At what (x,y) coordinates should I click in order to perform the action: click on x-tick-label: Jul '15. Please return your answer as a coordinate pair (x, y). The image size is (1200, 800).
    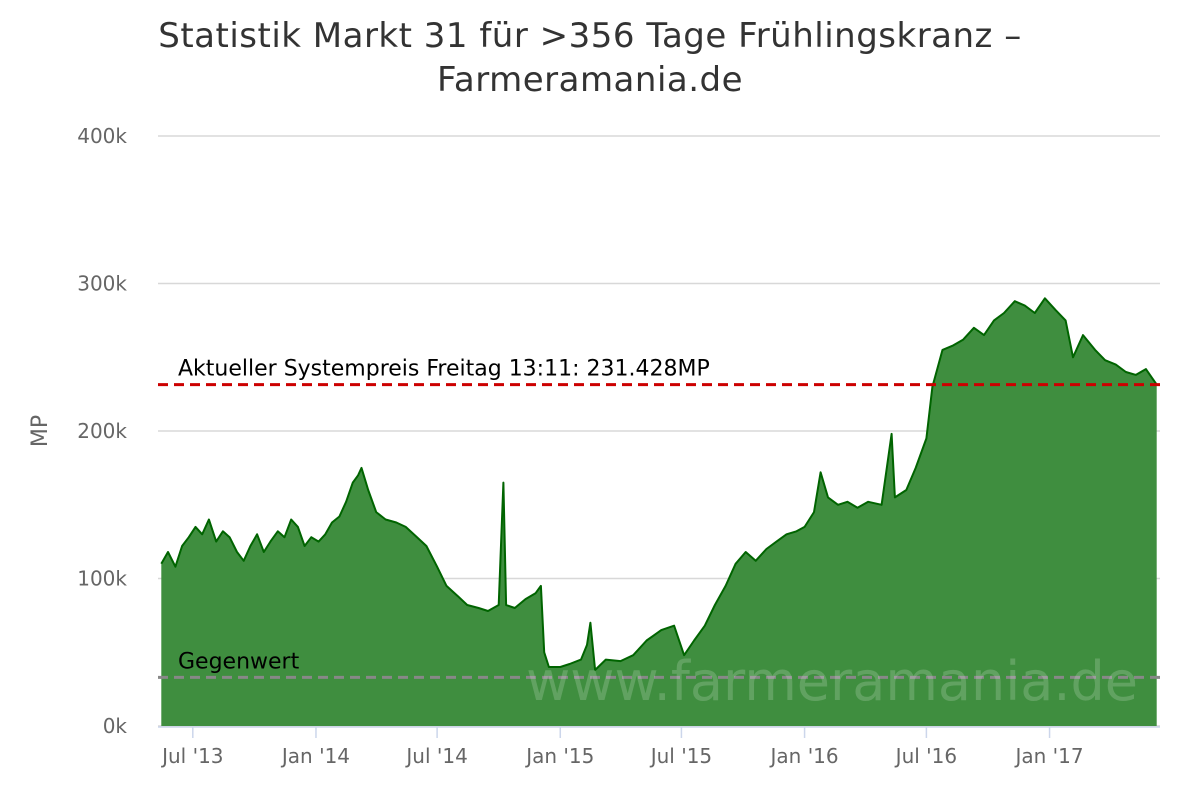
    Looking at the image, I should click on (680, 756).